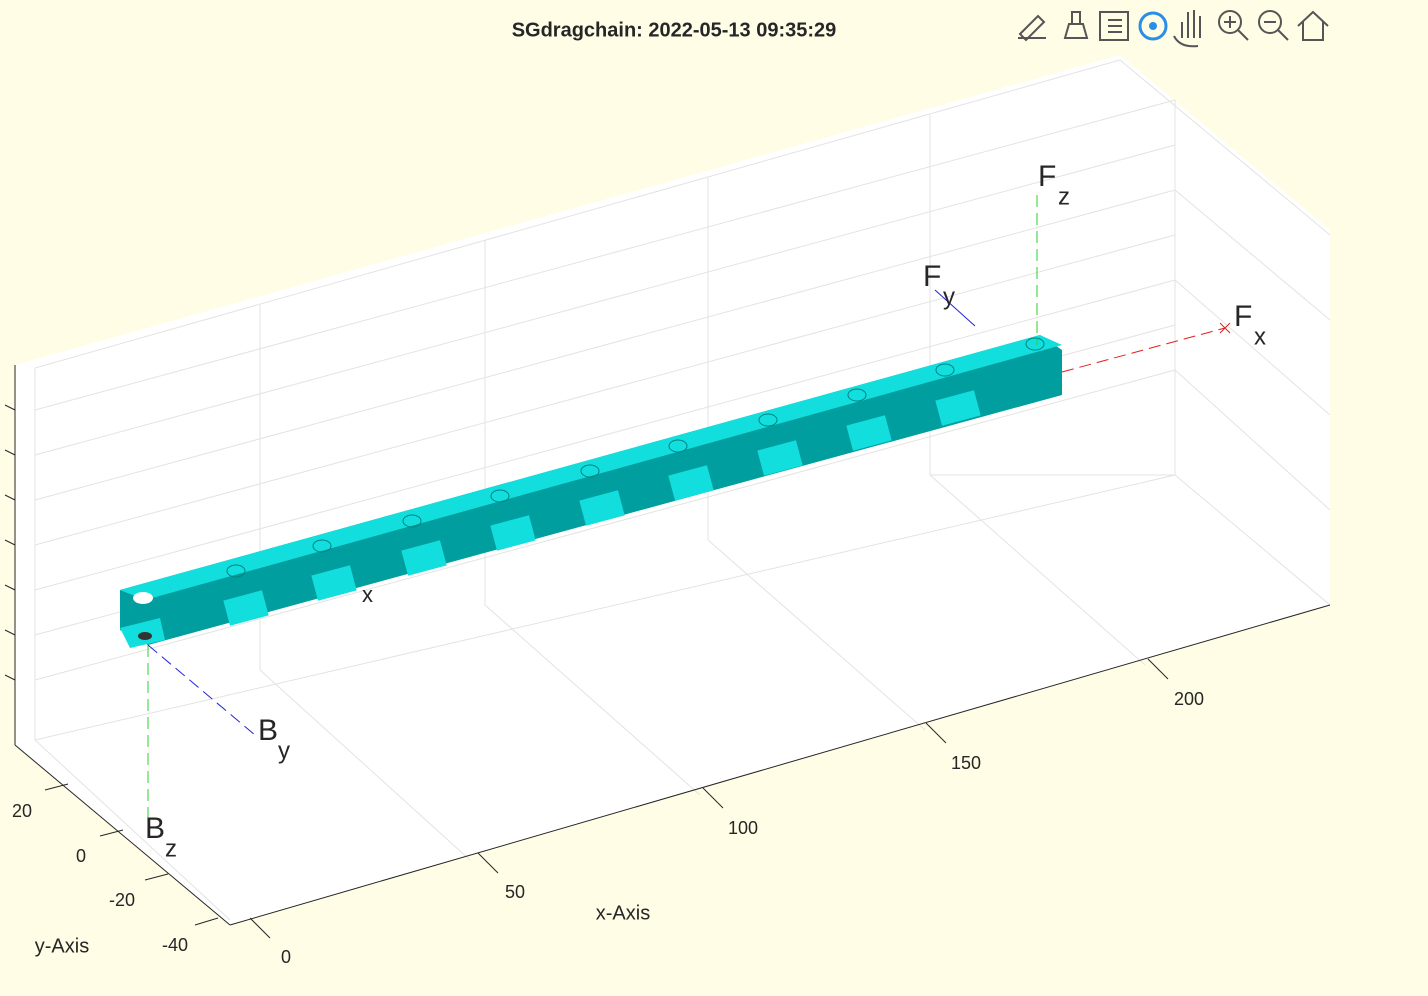 The width and height of the screenshot is (1428, 996). What do you see at coordinates (743, 828) in the screenshot?
I see `x-tick-label: 100` at bounding box center [743, 828].